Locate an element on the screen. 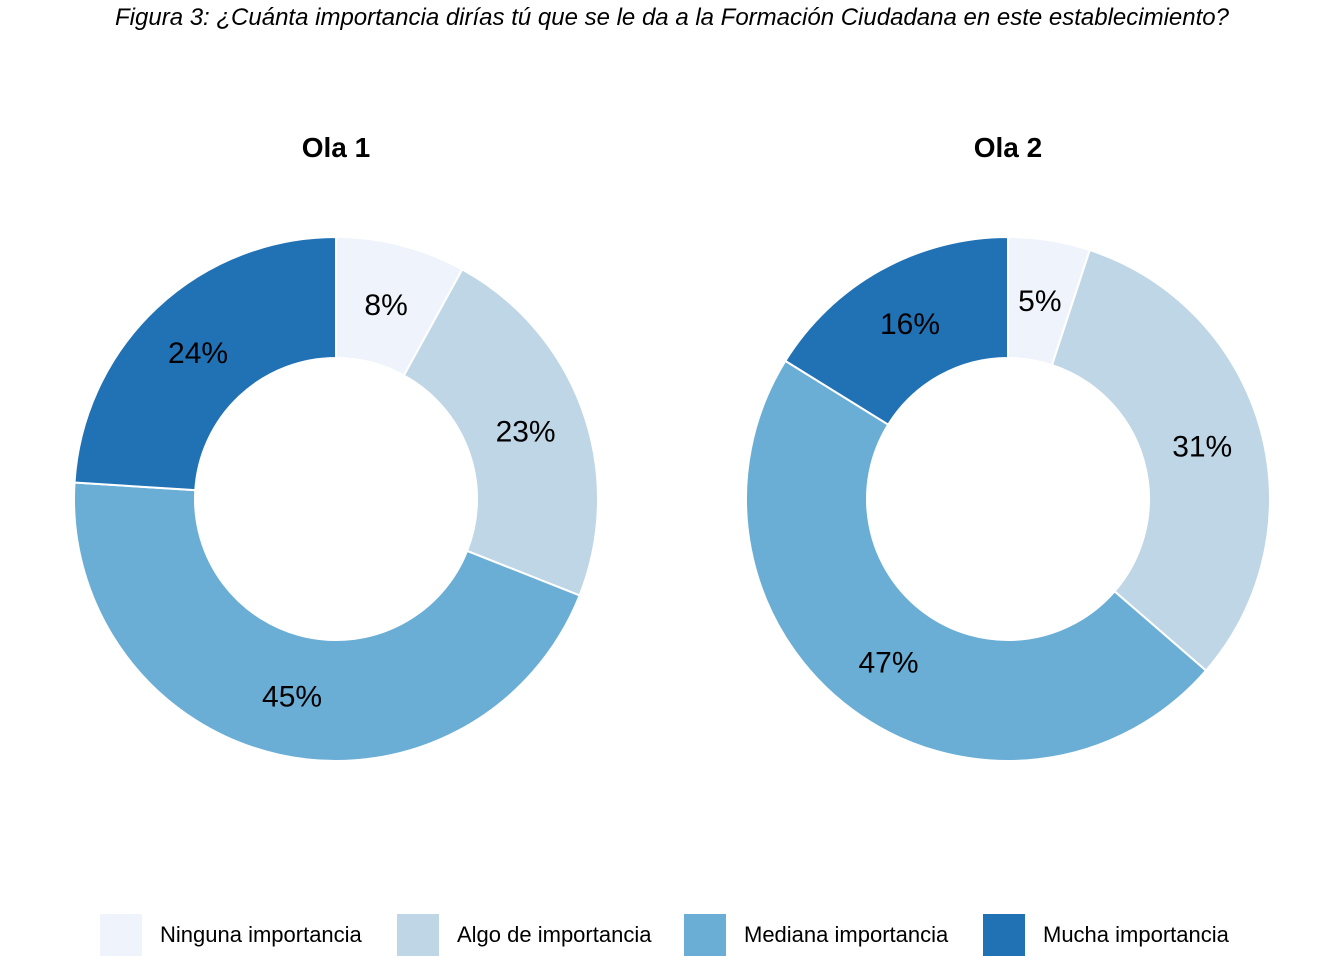  labels-ola-1: 8% 23% 45% 24% is located at coordinates (362, 501).